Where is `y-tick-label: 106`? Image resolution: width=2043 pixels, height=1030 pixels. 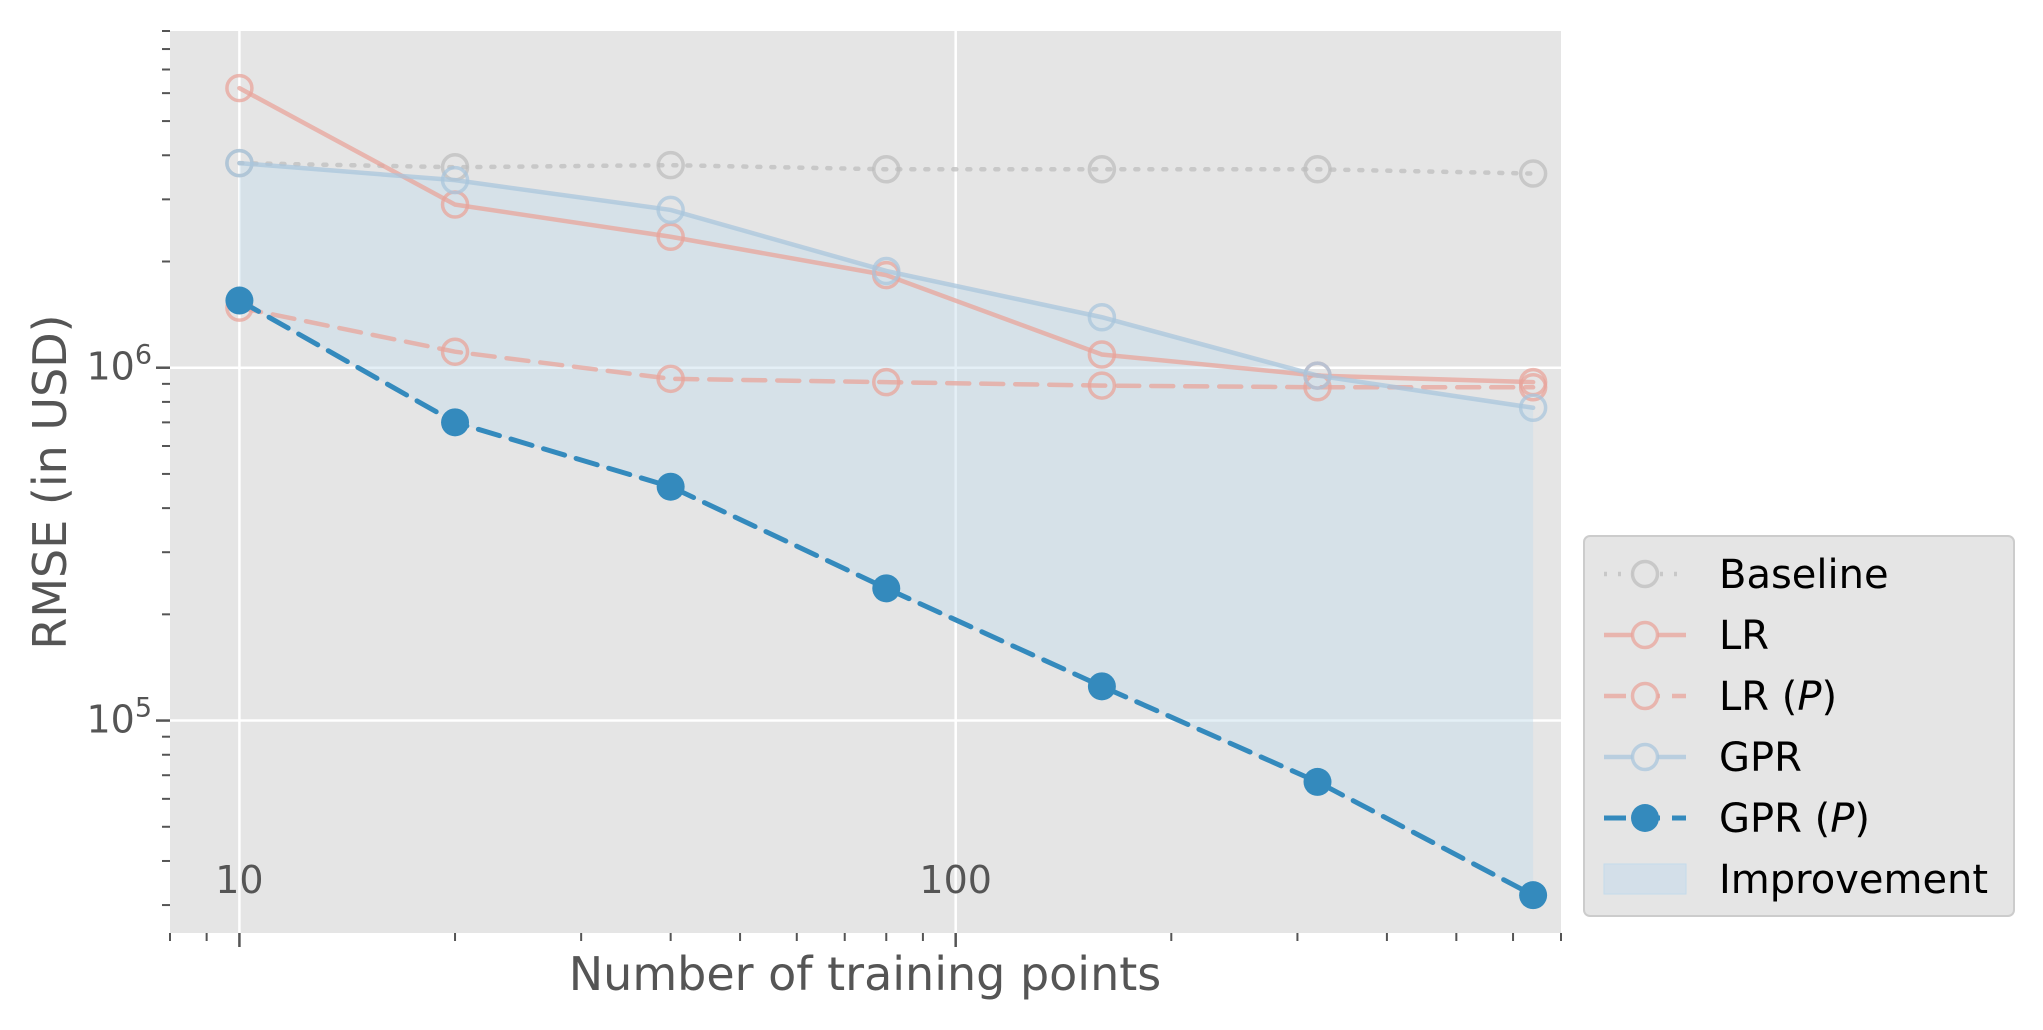 y-tick-label: 106 is located at coordinates (119, 364).